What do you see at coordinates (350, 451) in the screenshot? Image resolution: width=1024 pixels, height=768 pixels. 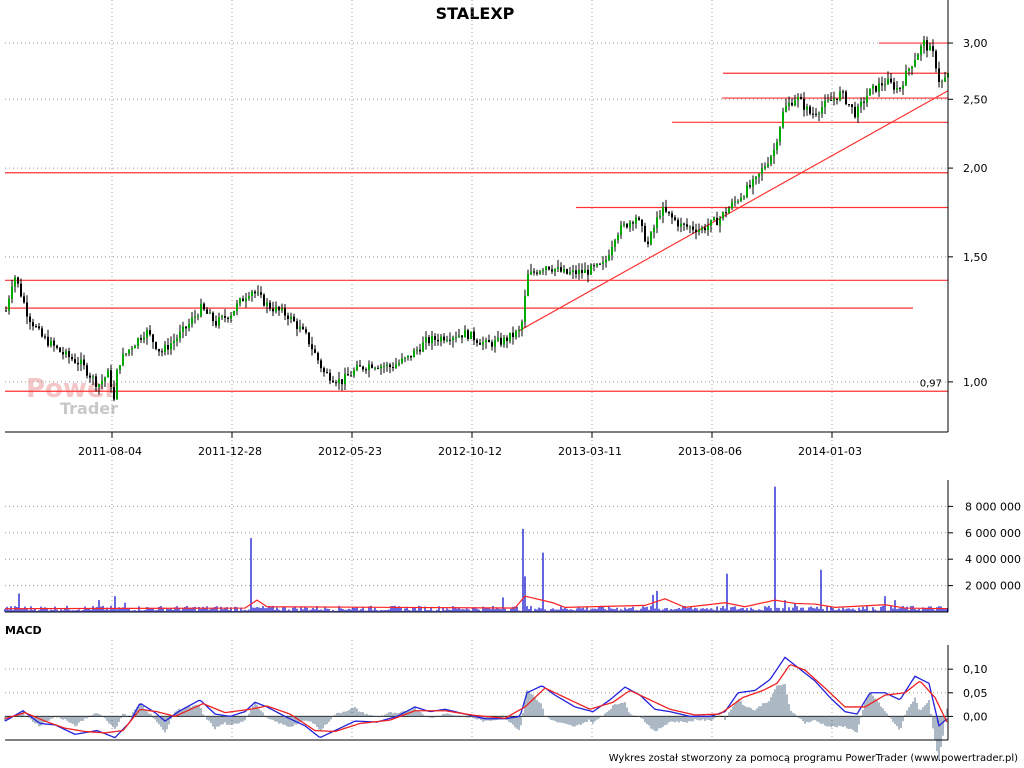 I see `price-x-tick-label: 2012-05-23` at bounding box center [350, 451].